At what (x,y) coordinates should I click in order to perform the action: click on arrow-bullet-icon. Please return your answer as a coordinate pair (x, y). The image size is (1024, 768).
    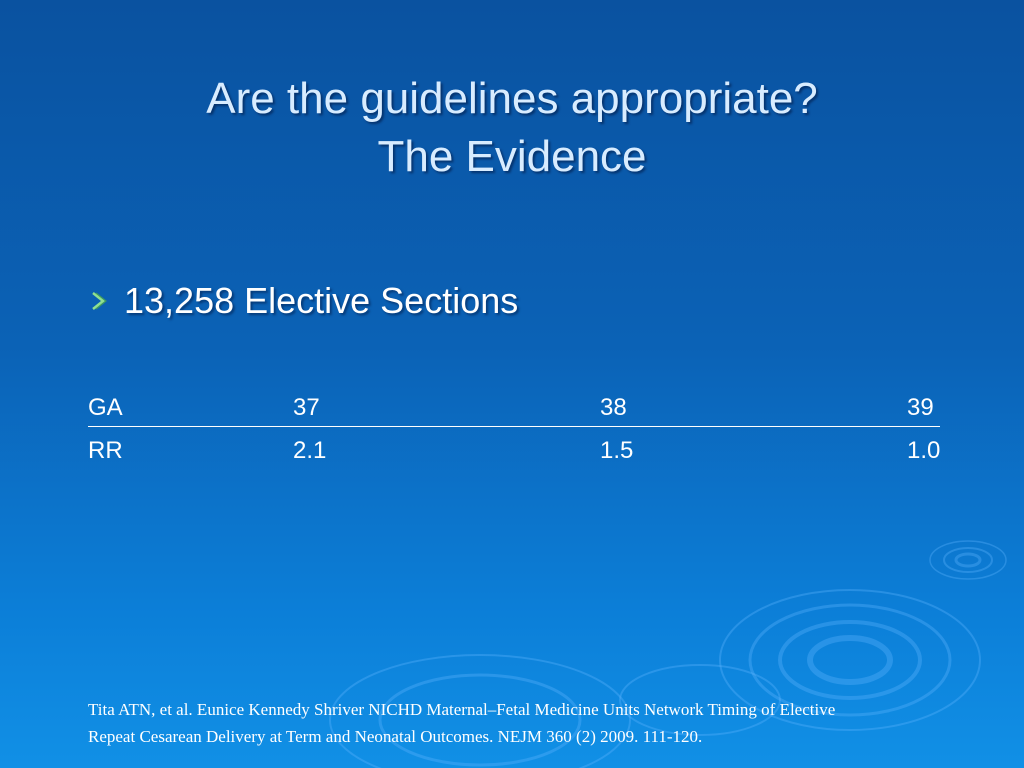
    Looking at the image, I should click on (99, 301).